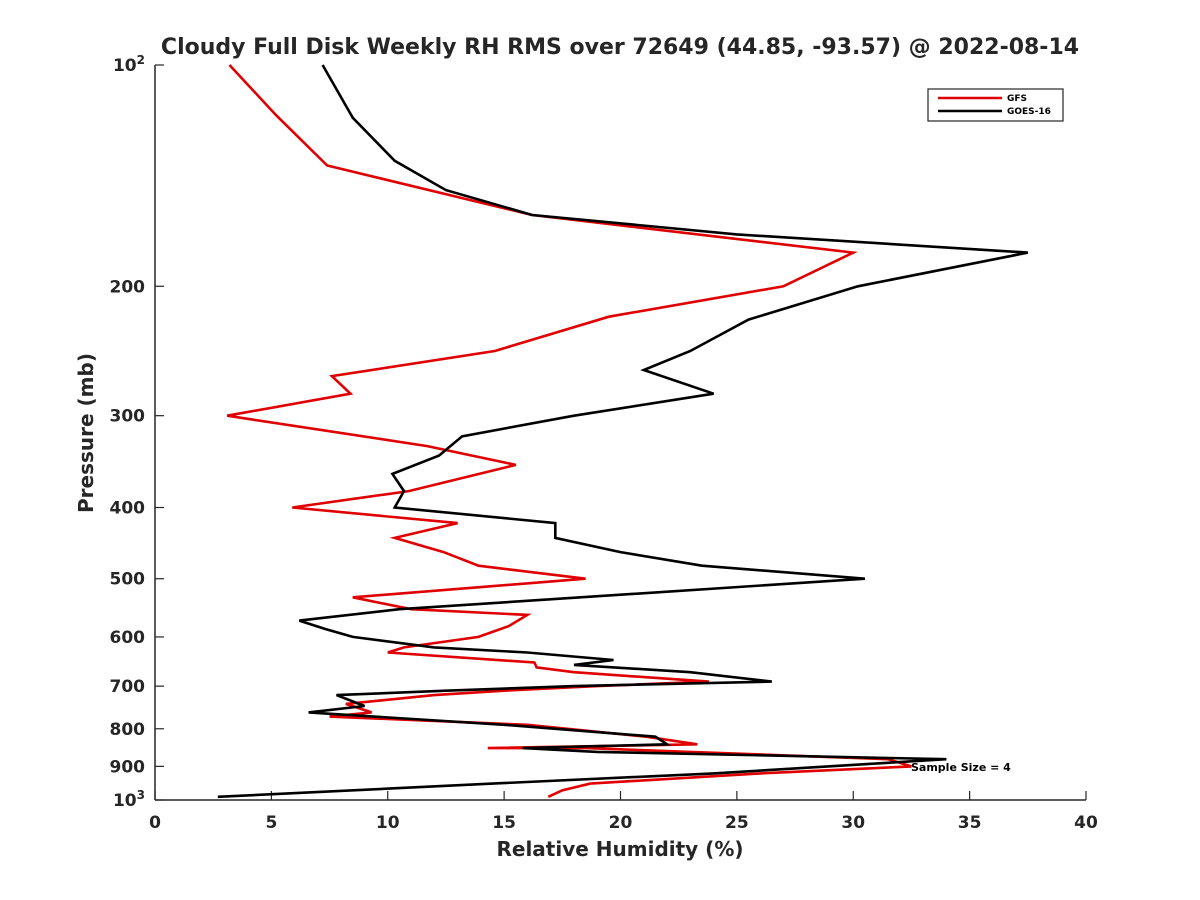  What do you see at coordinates (271, 823) in the screenshot?
I see `x-tick-label: 5` at bounding box center [271, 823].